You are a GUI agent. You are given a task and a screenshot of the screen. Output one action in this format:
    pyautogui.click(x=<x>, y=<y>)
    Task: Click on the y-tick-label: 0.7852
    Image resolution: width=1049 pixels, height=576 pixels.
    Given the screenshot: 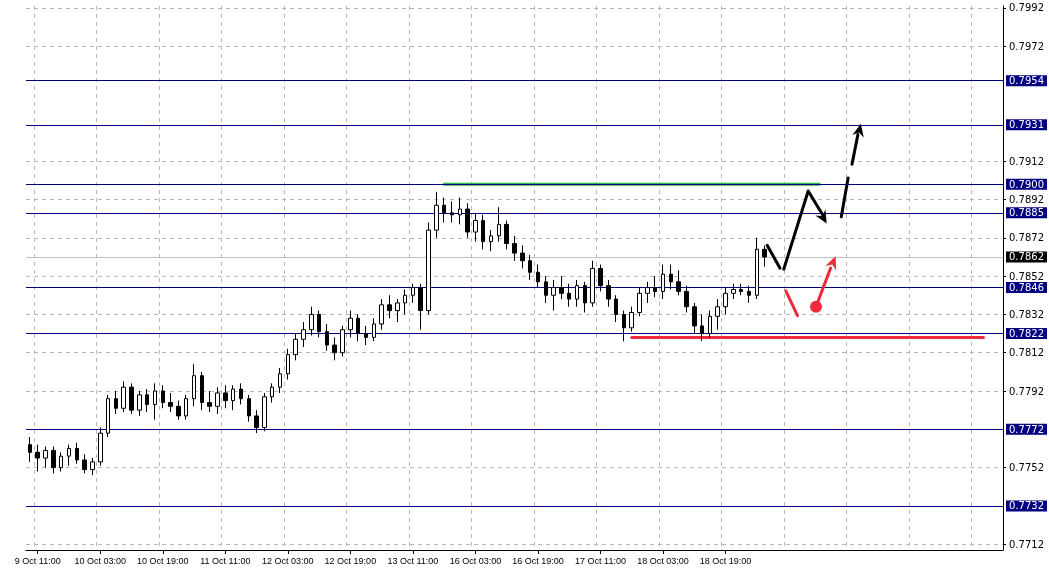 What is the action you would take?
    pyautogui.click(x=1026, y=276)
    